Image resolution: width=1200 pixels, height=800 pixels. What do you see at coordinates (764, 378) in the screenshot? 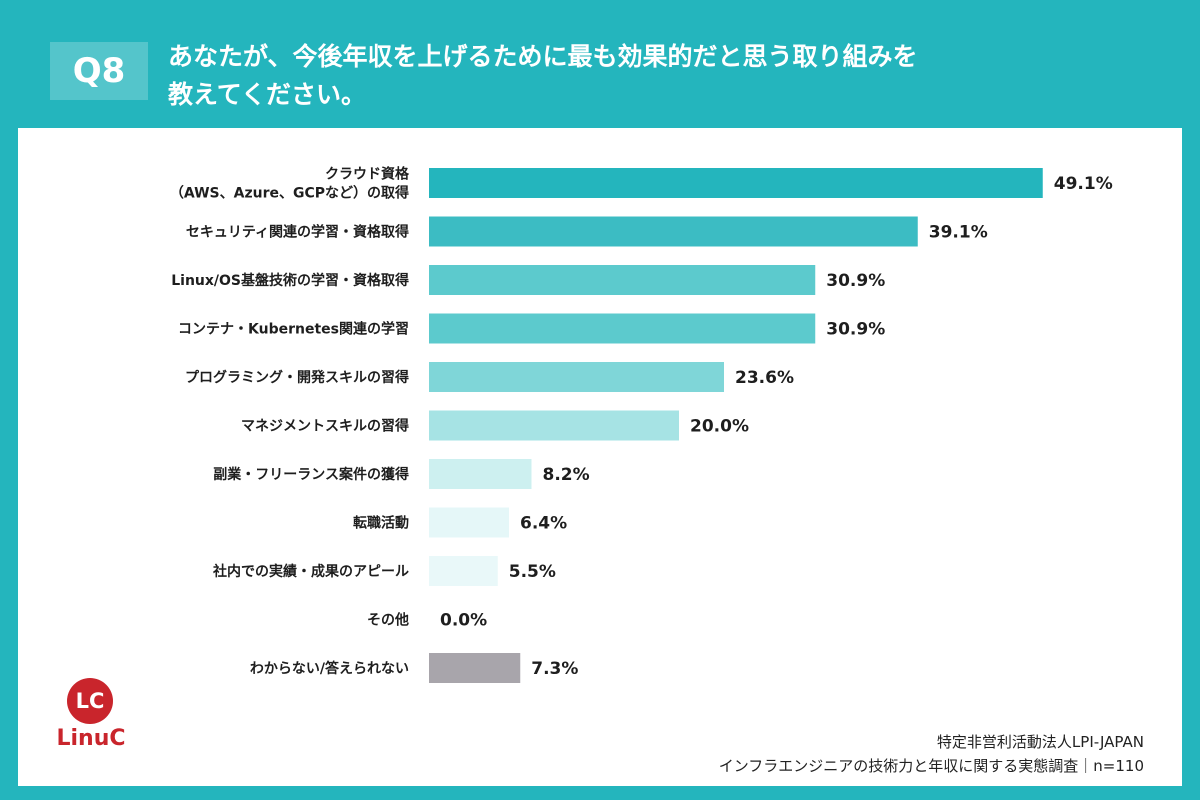
I see `value-label: 23.6%` at bounding box center [764, 378].